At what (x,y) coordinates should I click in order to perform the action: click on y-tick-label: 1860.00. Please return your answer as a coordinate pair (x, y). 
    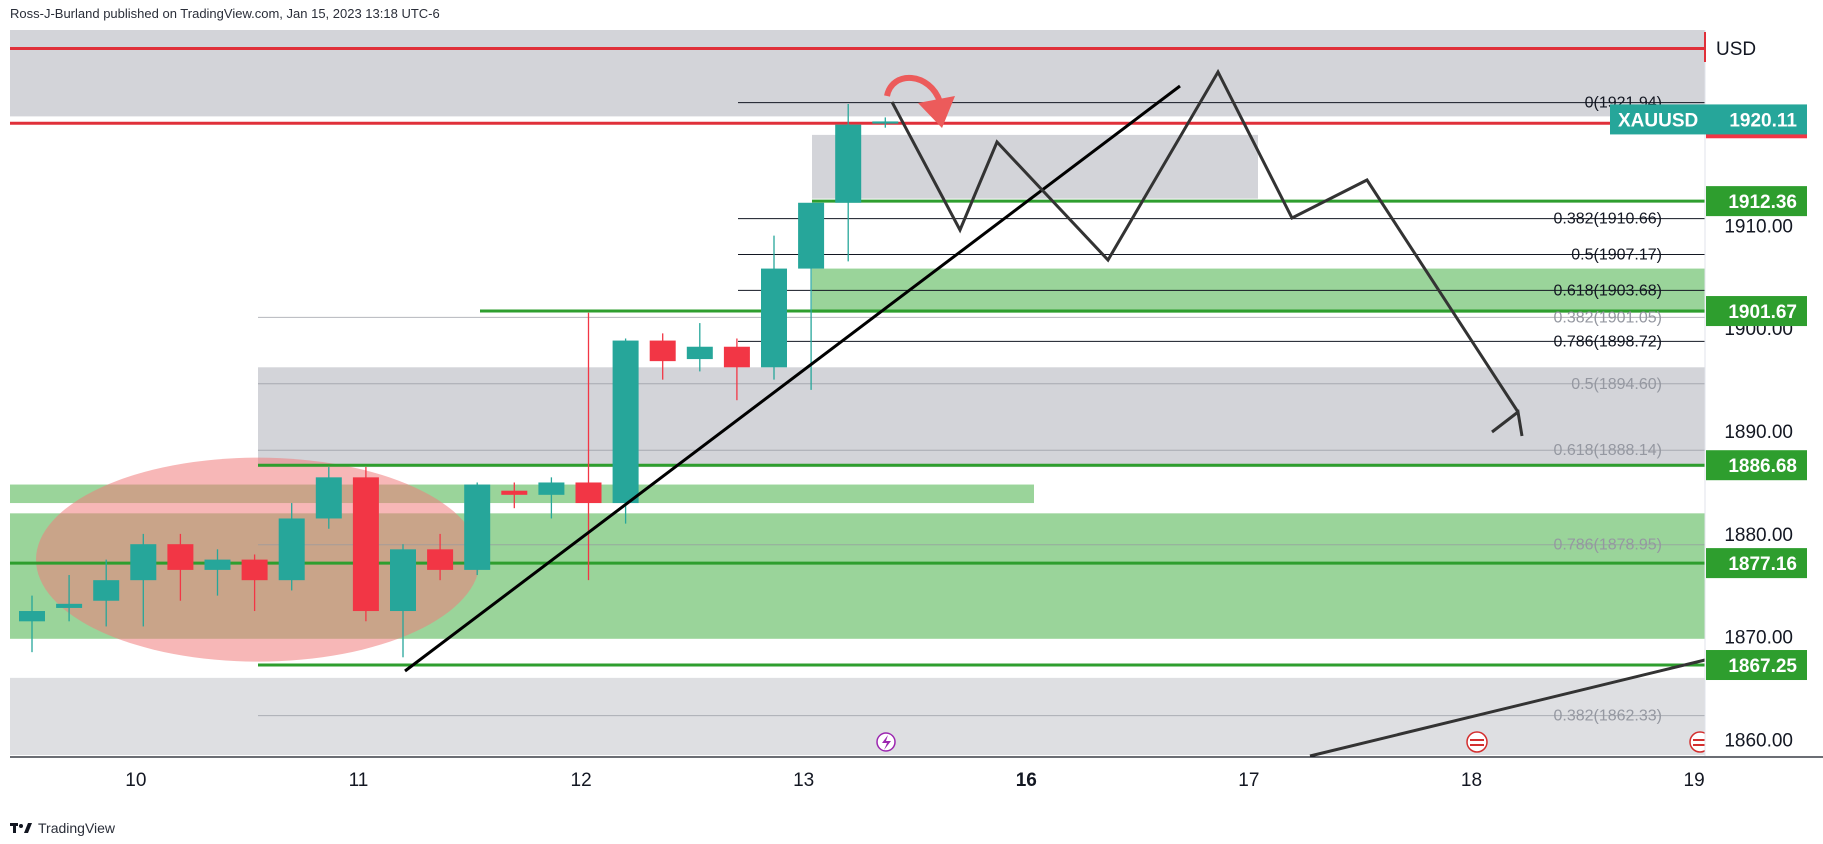
    Looking at the image, I should click on (1758, 741).